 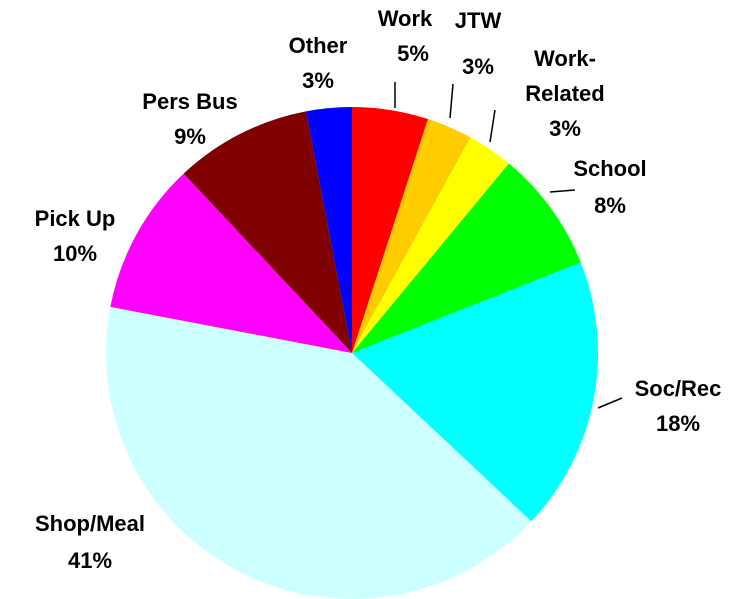 What do you see at coordinates (90, 560) in the screenshot?
I see `value-label: 41%` at bounding box center [90, 560].